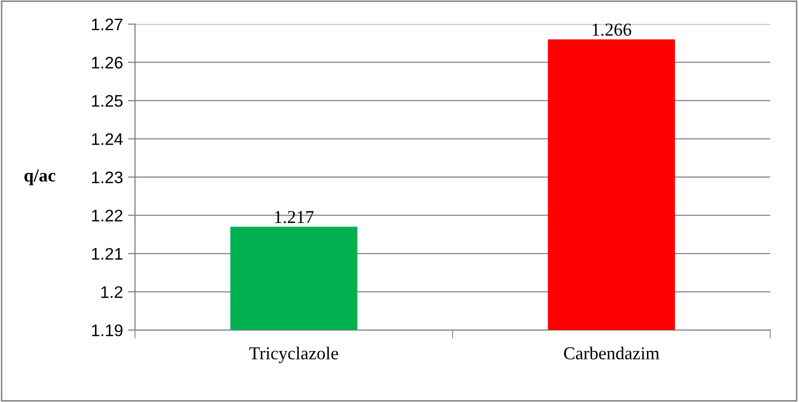 This screenshot has width=799, height=402. What do you see at coordinates (107, 101) in the screenshot?
I see `y-tick-label: 1.25` at bounding box center [107, 101].